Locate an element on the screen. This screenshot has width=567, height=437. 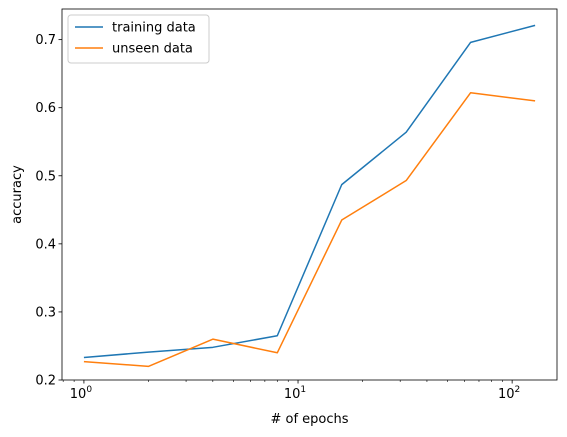
y-axis-ticks: 0.2 0.3 0.4 0.5 0.6 0.7 is located at coordinates (48, 211).